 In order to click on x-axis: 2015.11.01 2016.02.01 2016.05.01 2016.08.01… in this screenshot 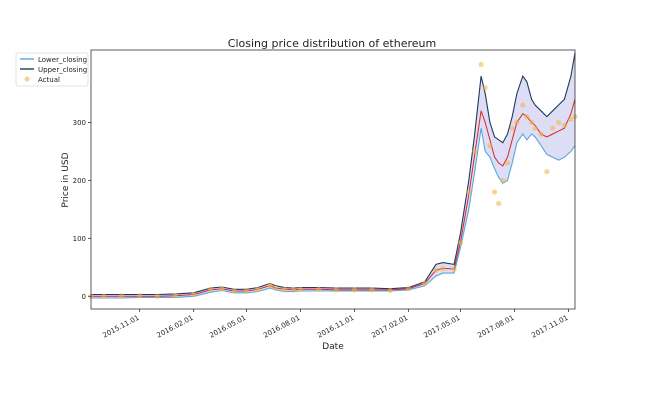, I will do `click(335, 324)`.